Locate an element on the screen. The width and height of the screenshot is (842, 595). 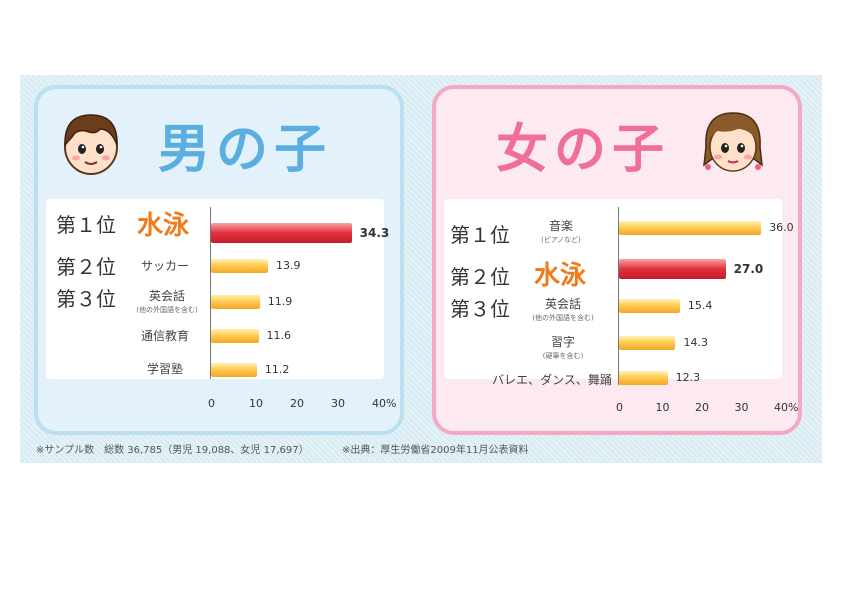
value-label: 11.2 is located at coordinates (277, 369).